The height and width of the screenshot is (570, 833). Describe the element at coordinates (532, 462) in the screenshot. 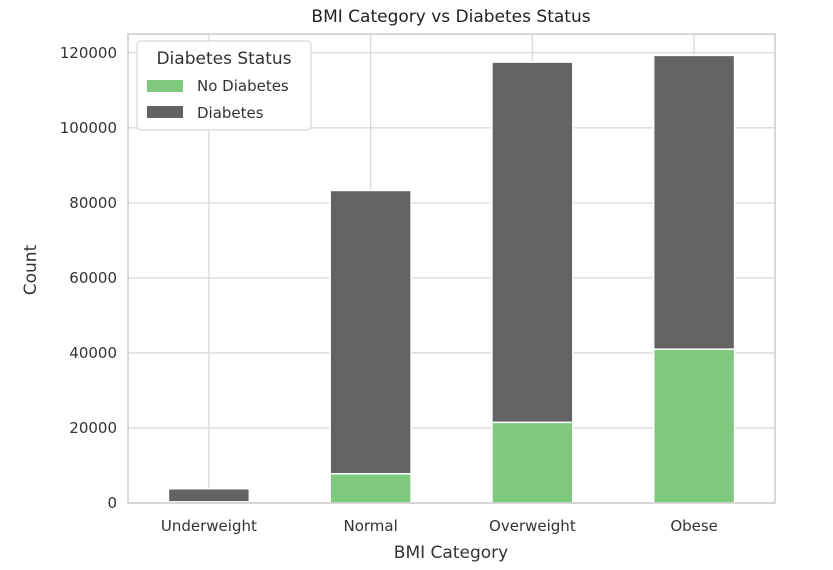

I see `bar-no-diabetes-overweight` at that location.